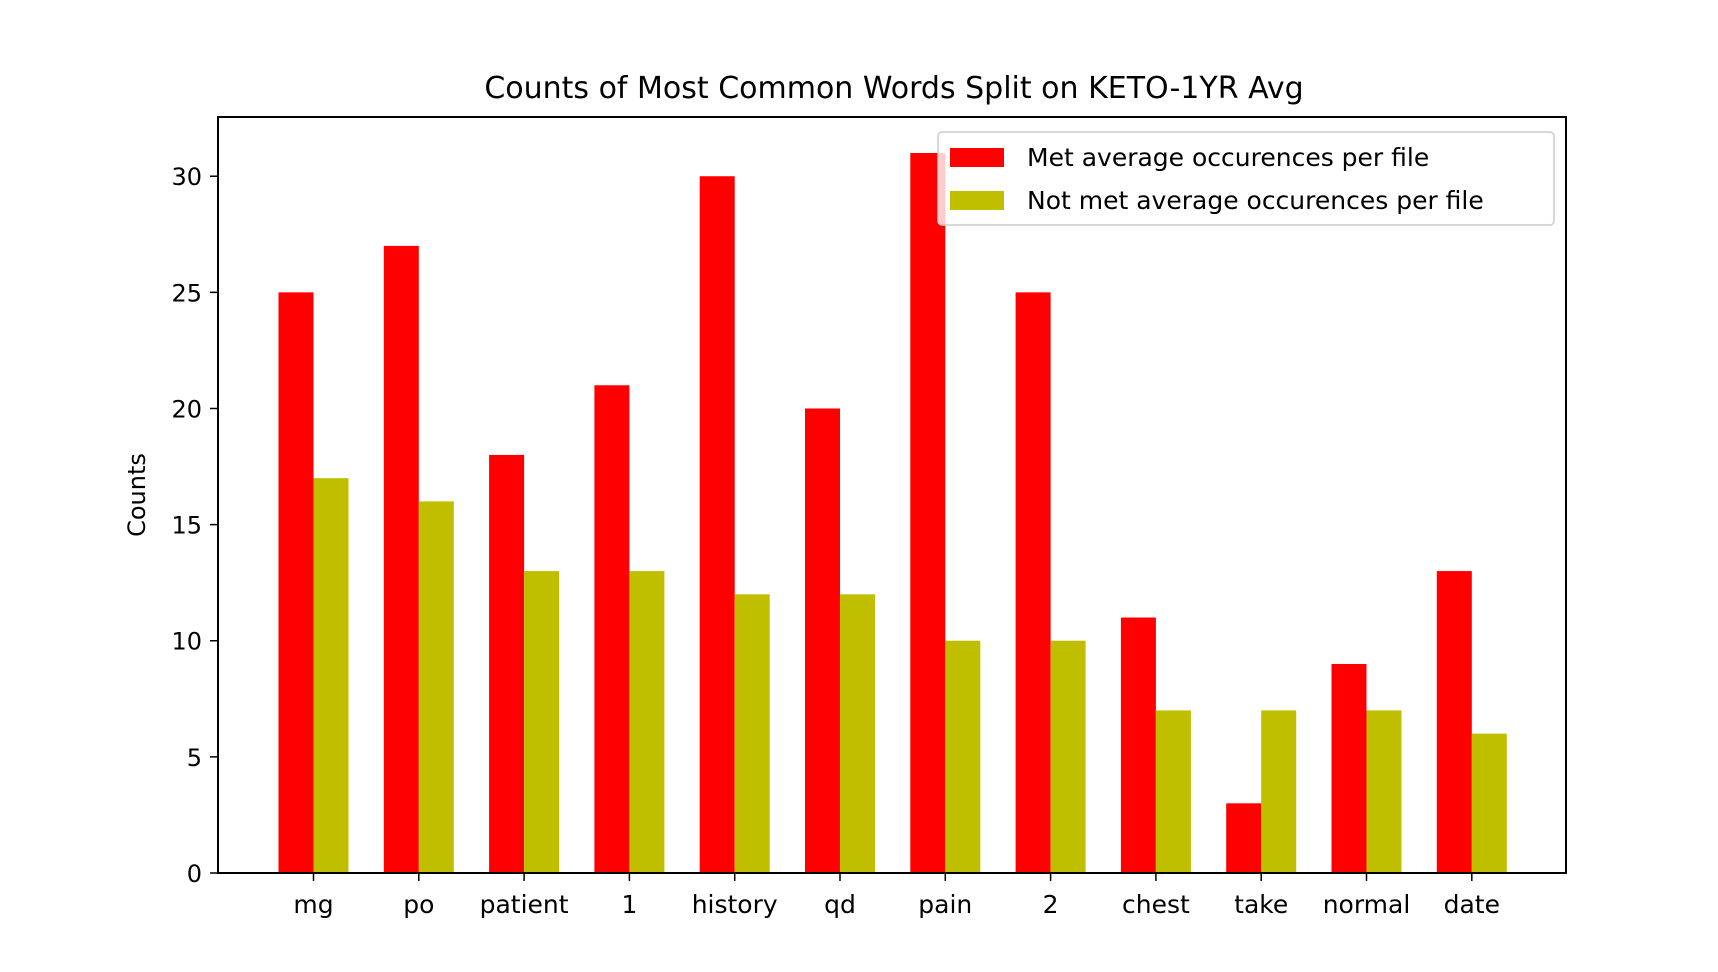 The height and width of the screenshot is (972, 1718). I want to click on bar-met-chest, so click(1138, 745).